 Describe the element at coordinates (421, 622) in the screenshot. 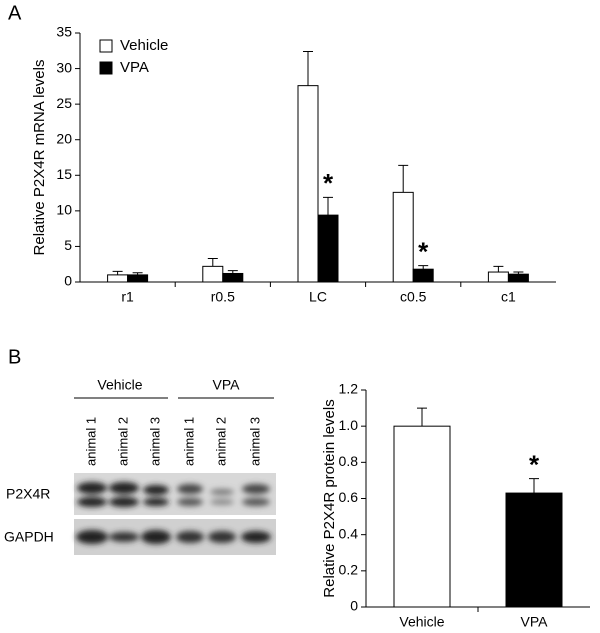

I see `x-tick-label: Vehicle` at that location.